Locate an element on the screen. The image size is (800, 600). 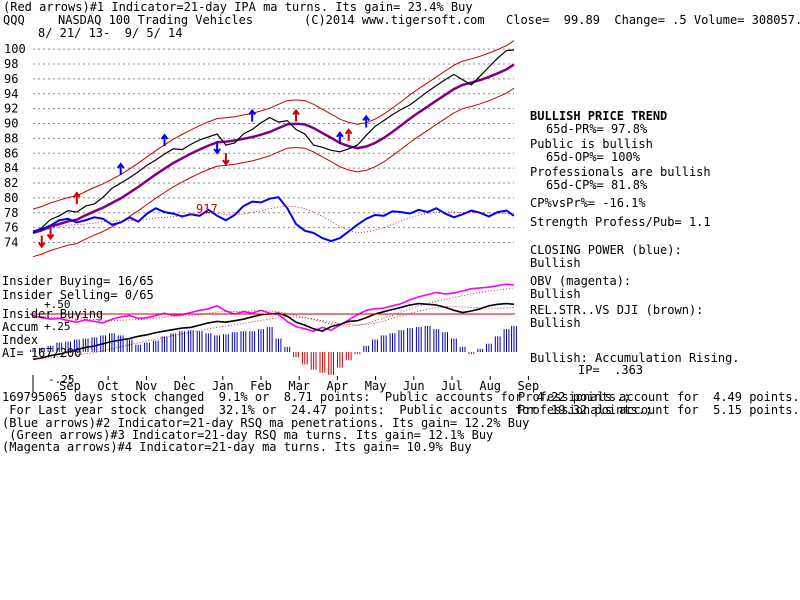
y-tick-label-78: 78 is located at coordinates (11, 213).